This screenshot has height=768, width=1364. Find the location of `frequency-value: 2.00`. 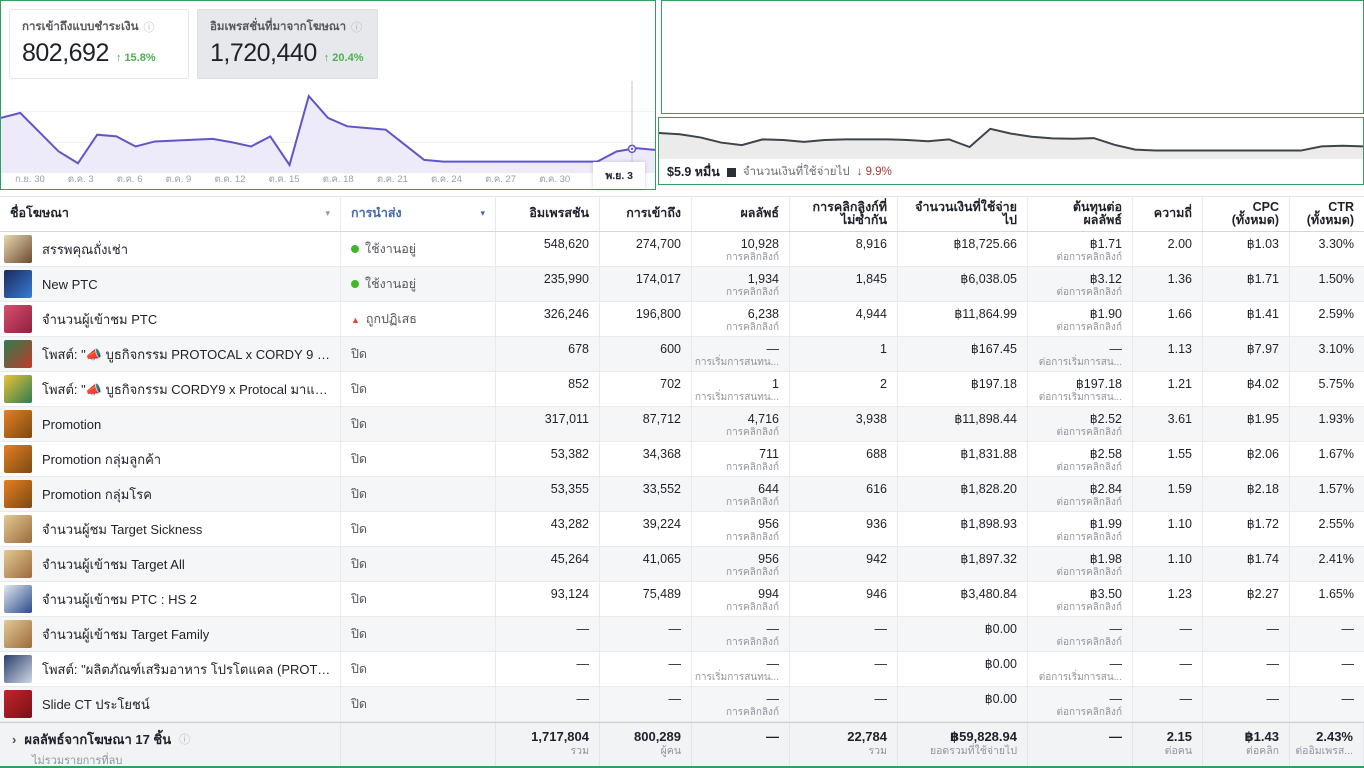

frequency-value: 2.00 is located at coordinates (1179, 244).